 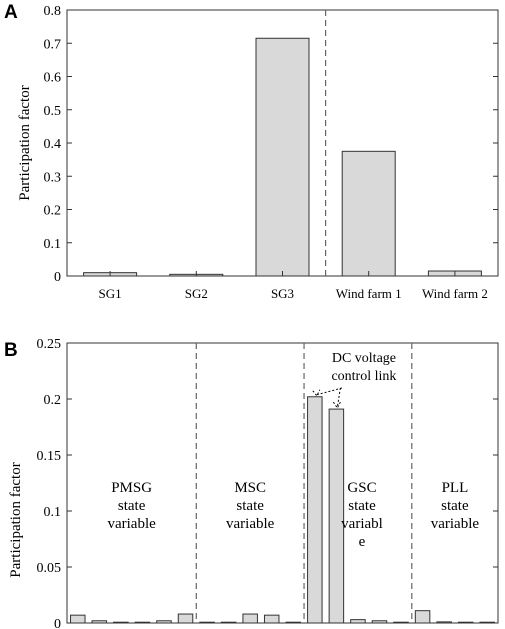 What do you see at coordinates (53, 144) in the screenshot?
I see `panel-a-y-tick-label: 0.4` at bounding box center [53, 144].